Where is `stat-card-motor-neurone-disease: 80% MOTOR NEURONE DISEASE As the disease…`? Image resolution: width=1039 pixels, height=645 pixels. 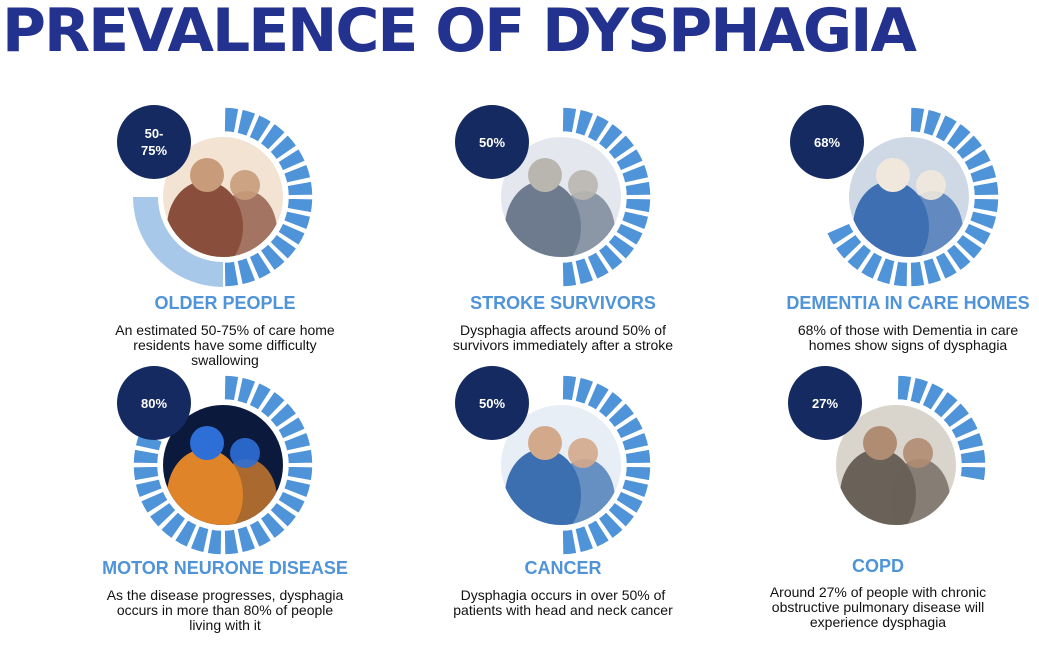 stat-card-motor-neurone-disease: 80% MOTOR NEURONE DISEASE As the disease… is located at coordinates (225, 496).